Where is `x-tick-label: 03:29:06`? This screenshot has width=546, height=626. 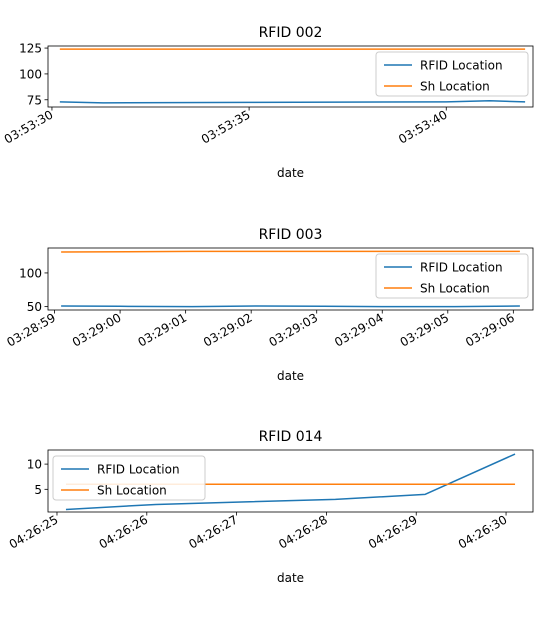
x-tick-label: 03:29:06 is located at coordinates (490, 329).